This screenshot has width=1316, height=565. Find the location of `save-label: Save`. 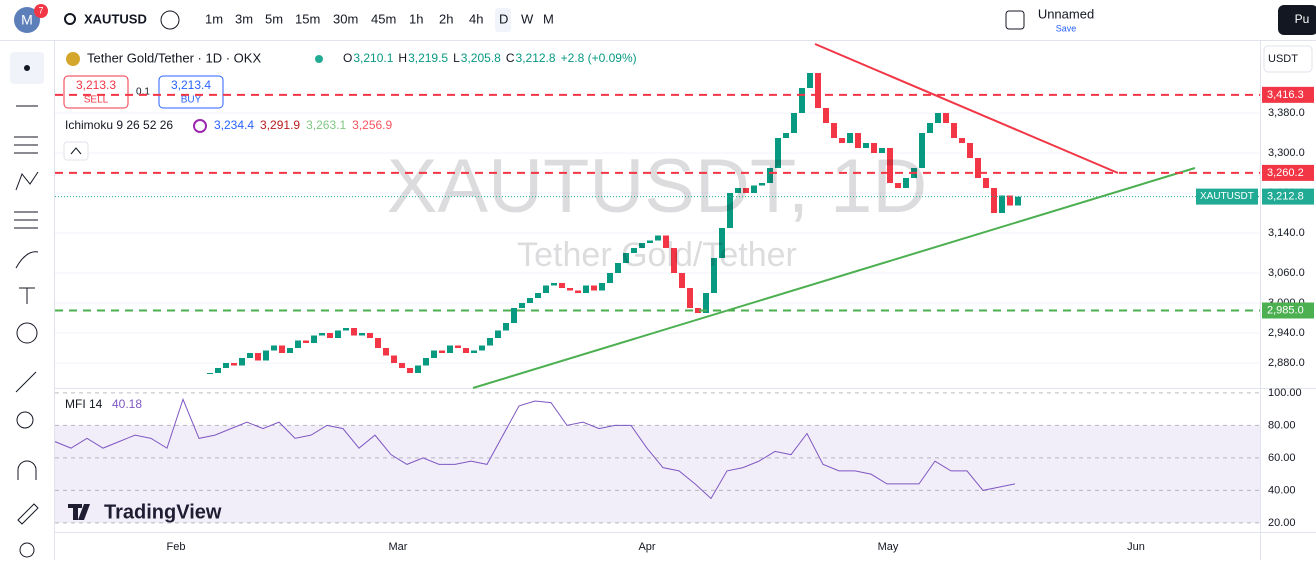

save-label: Save is located at coordinates (1066, 28).